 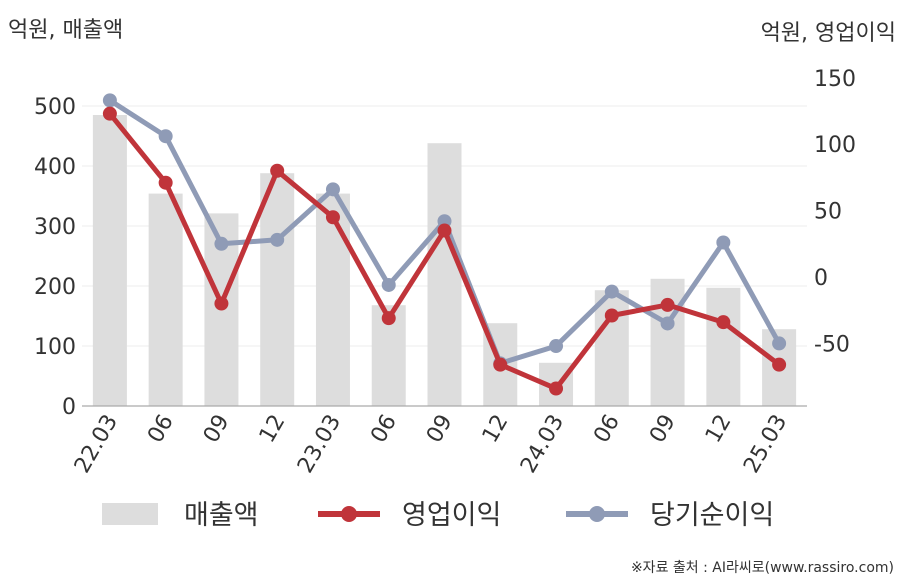 I want to click on left-tick-label: 500, so click(x=55, y=107).